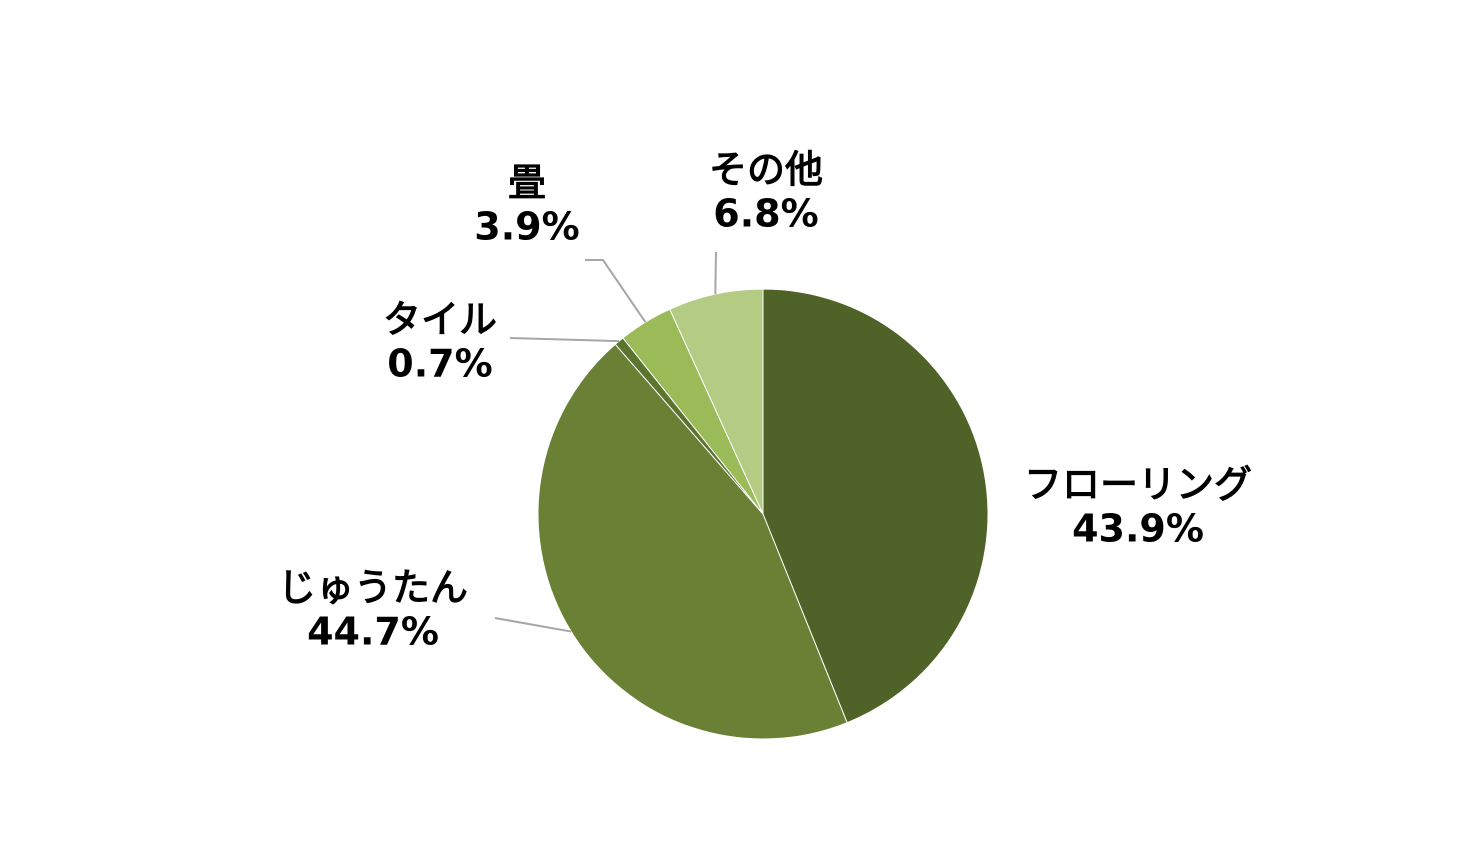  What do you see at coordinates (1138, 529) in the screenshot?
I see `slice-value-label: 43.9%` at bounding box center [1138, 529].